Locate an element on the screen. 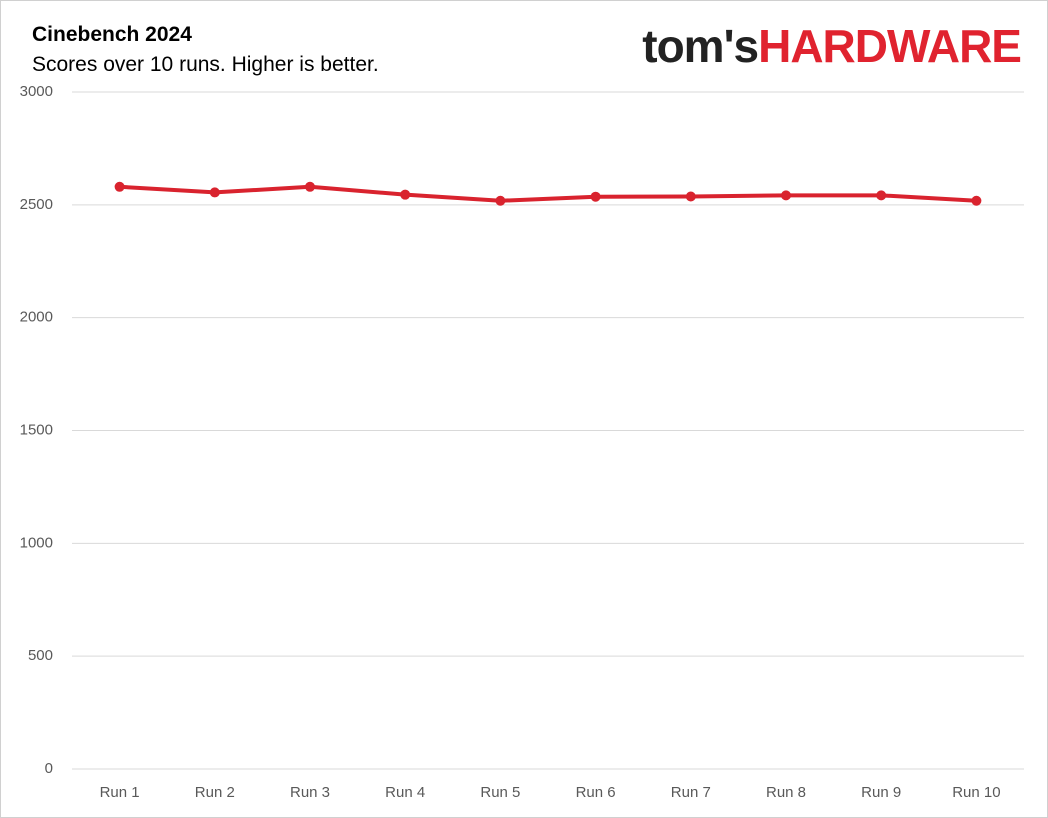 Image resolution: width=1048 pixels, height=818 pixels. x-tick-label: Run 1 is located at coordinates (120, 792).